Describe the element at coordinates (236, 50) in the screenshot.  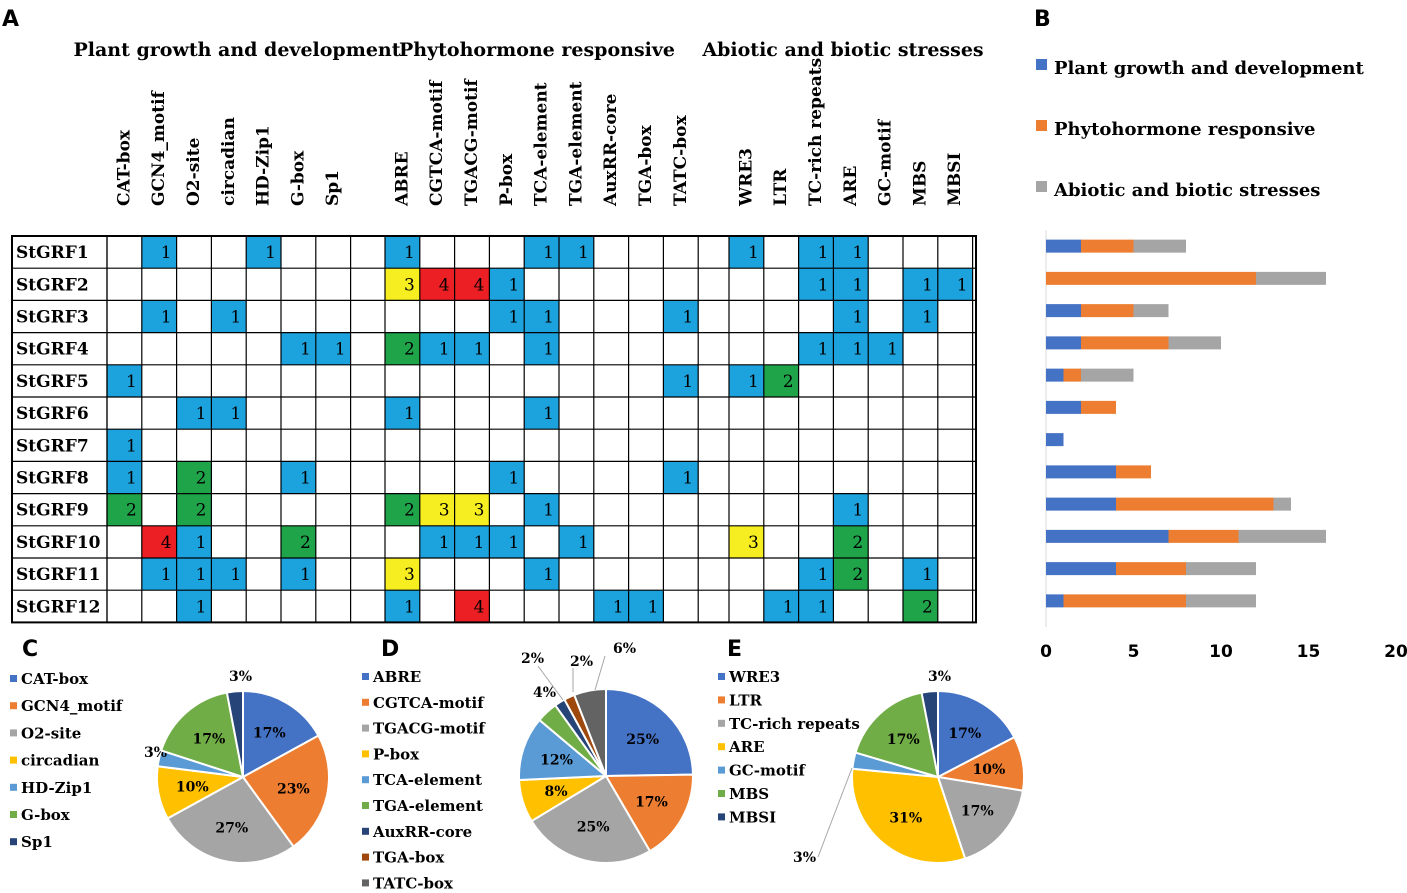
I see `group-title: Plant growth and development` at that location.